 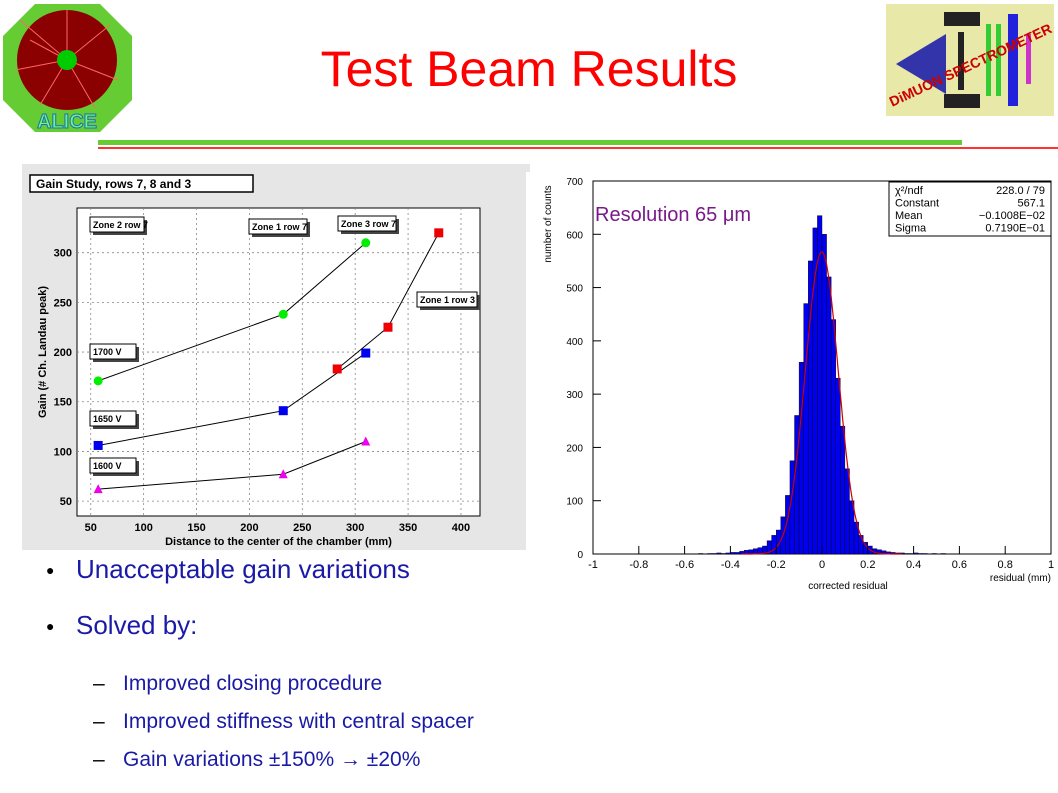 What do you see at coordinates (847, 586) in the screenshot?
I see `x-axis-label: corrected residual` at bounding box center [847, 586].